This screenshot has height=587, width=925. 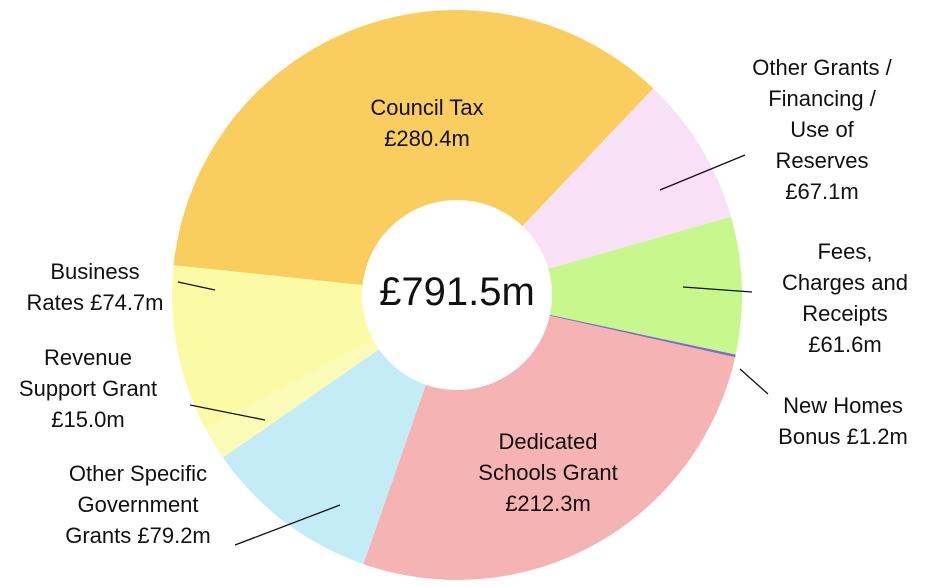 What do you see at coordinates (845, 282) in the screenshot?
I see `category-name: Fees, Charges and Receipts` at bounding box center [845, 282].